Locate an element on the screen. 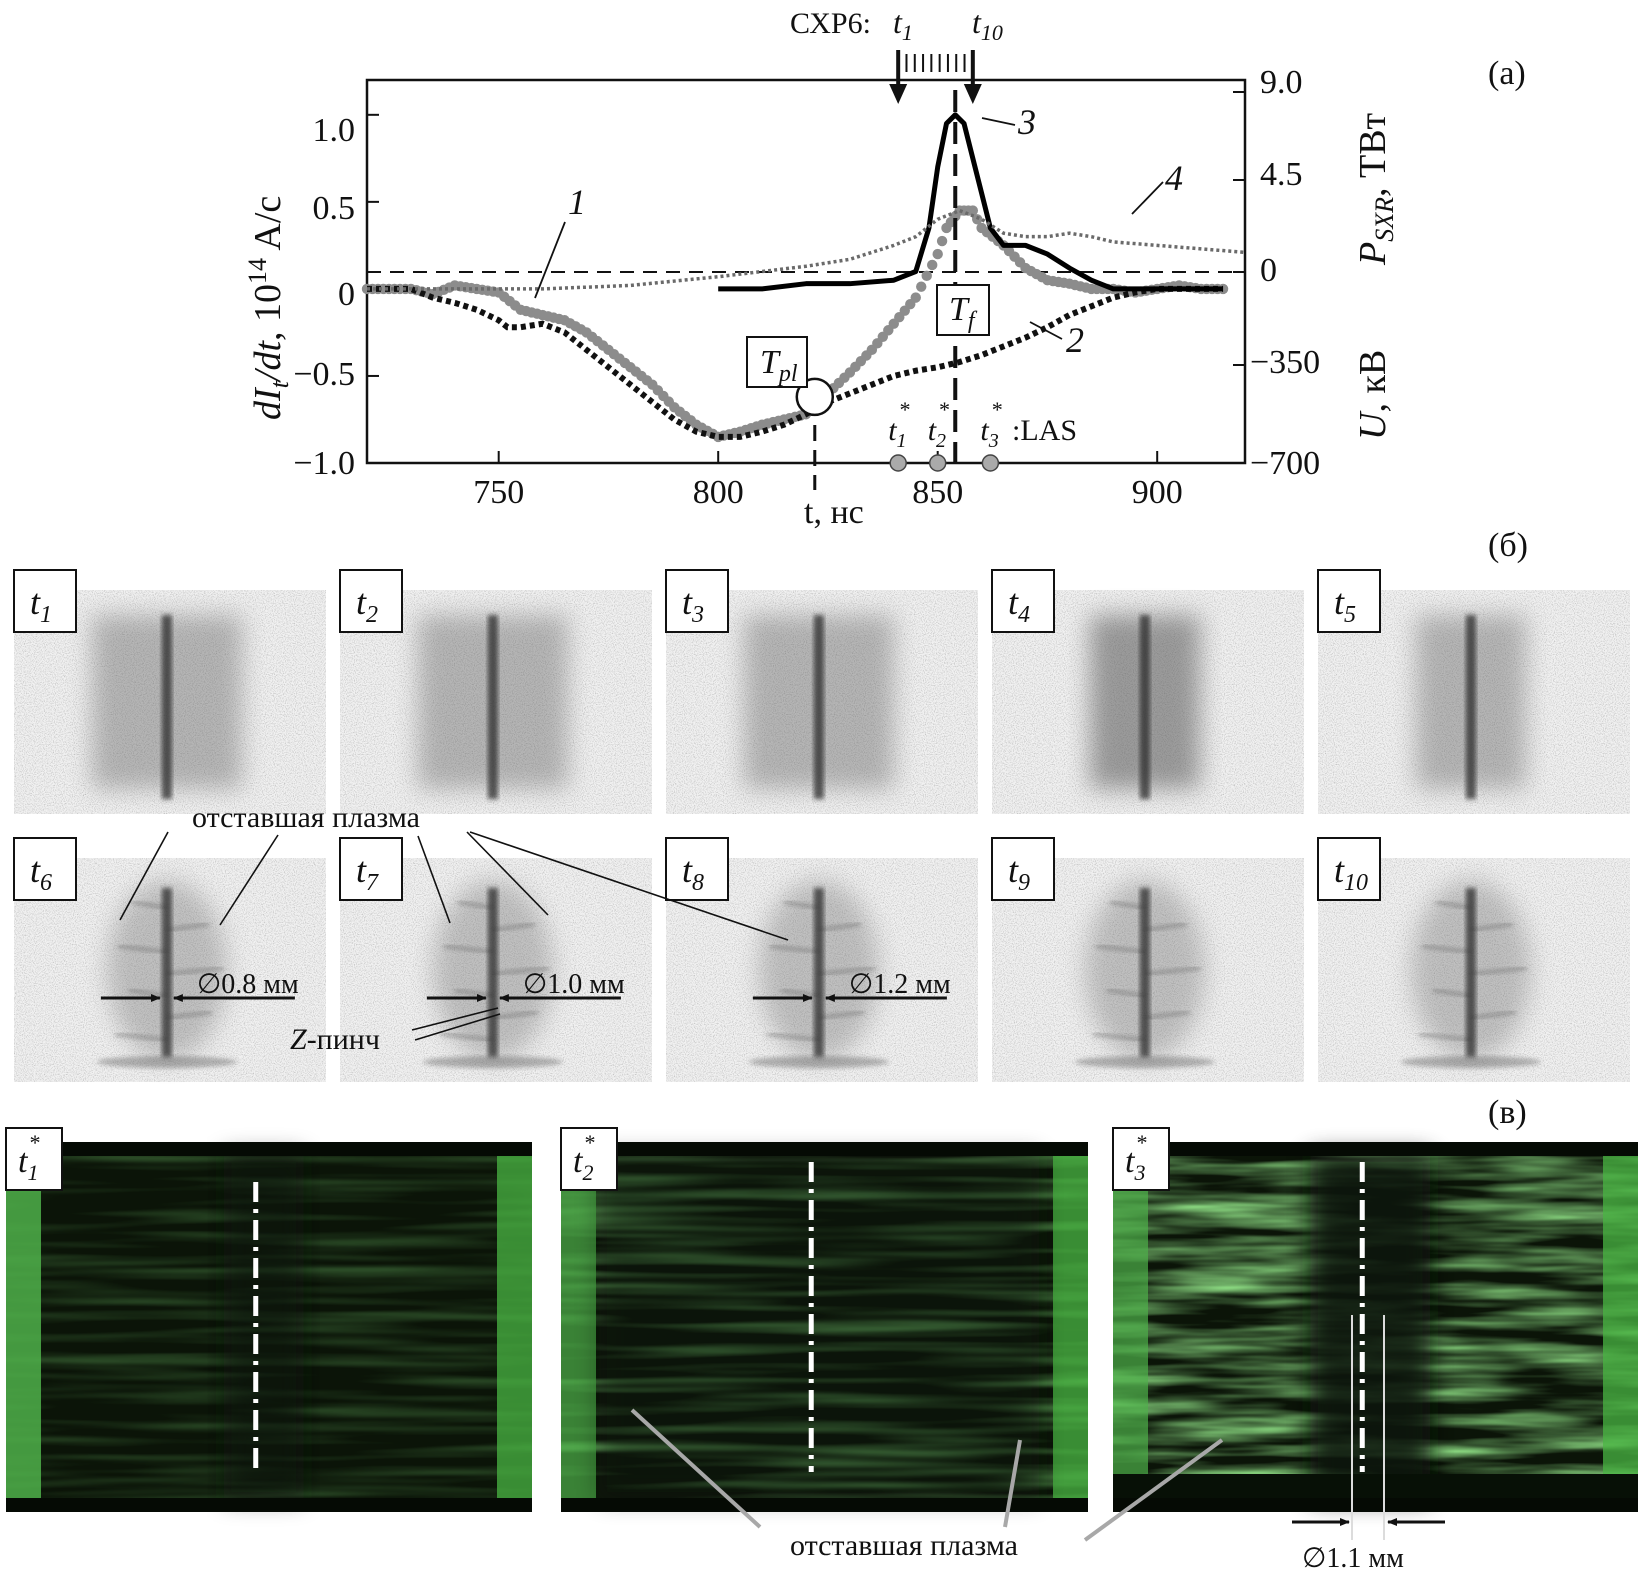  frame-c-label: t1* is located at coordinates (28, 1157).